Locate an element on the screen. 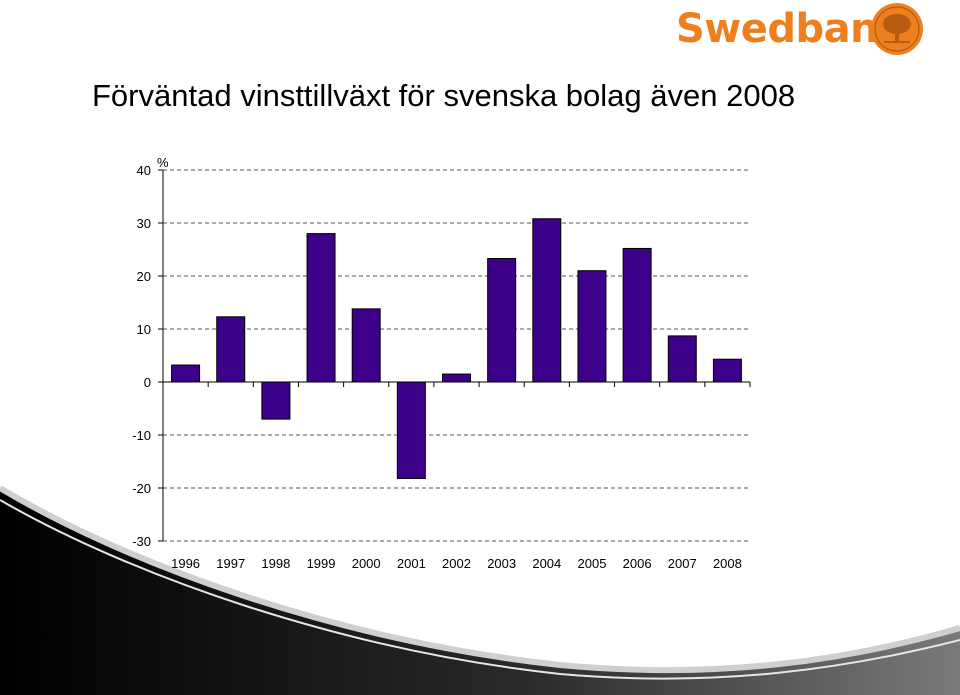  x-tick-label: 1997 is located at coordinates (230, 563).